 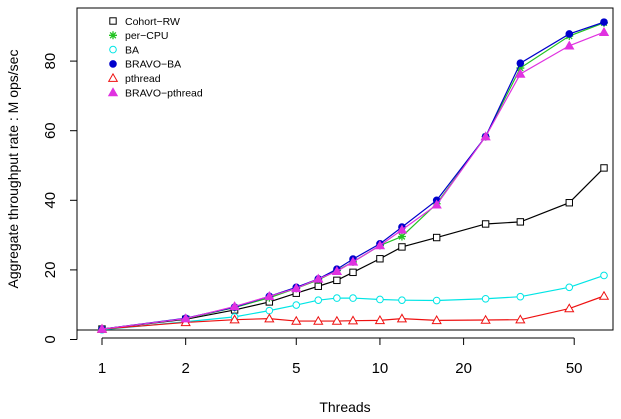 I want to click on legend-item: BA, so click(x=124, y=50).